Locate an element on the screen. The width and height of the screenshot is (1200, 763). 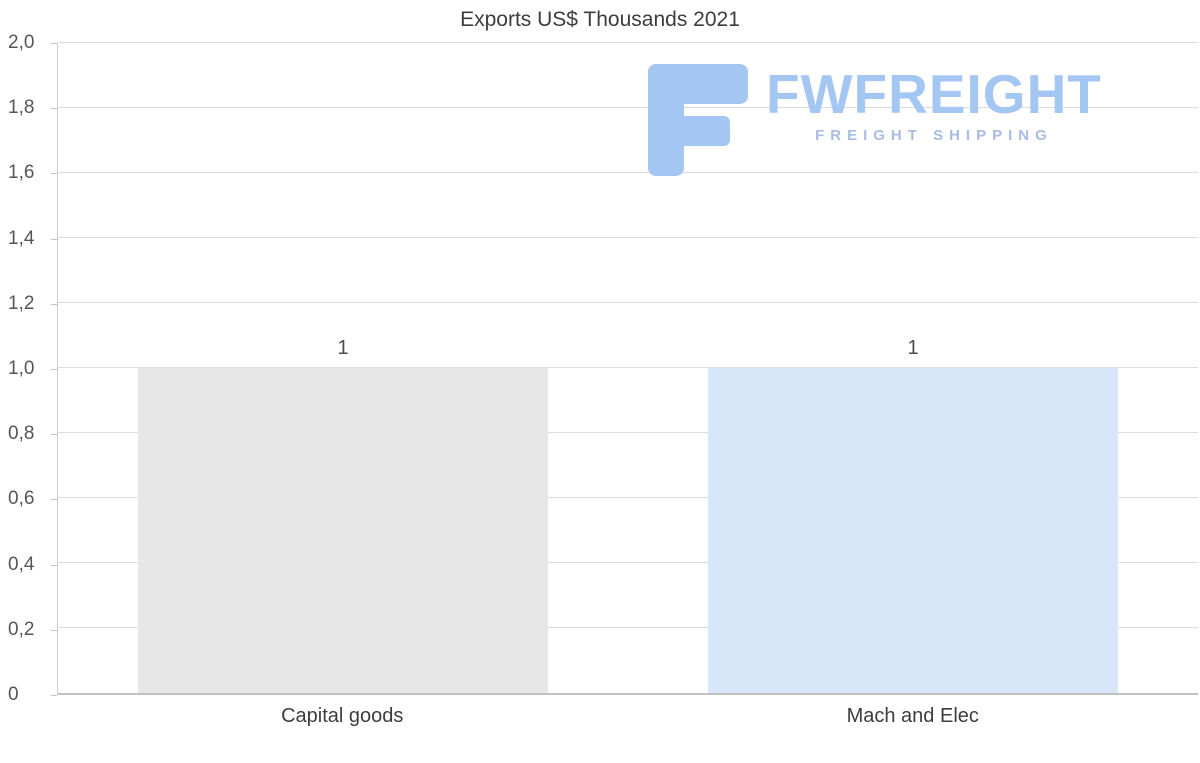
y-tick-label: 0,4 is located at coordinates (21, 564).